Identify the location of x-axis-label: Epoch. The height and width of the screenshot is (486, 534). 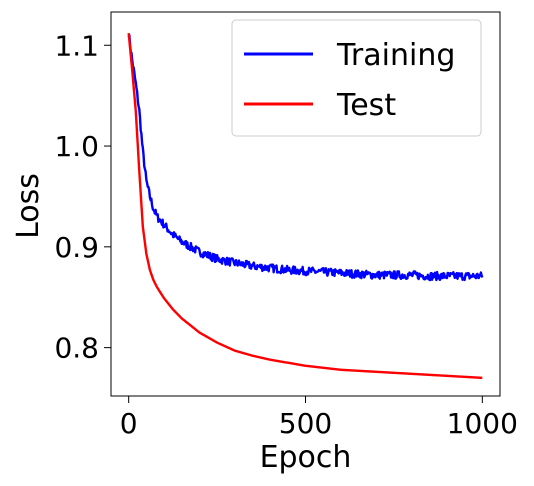
(306, 457).